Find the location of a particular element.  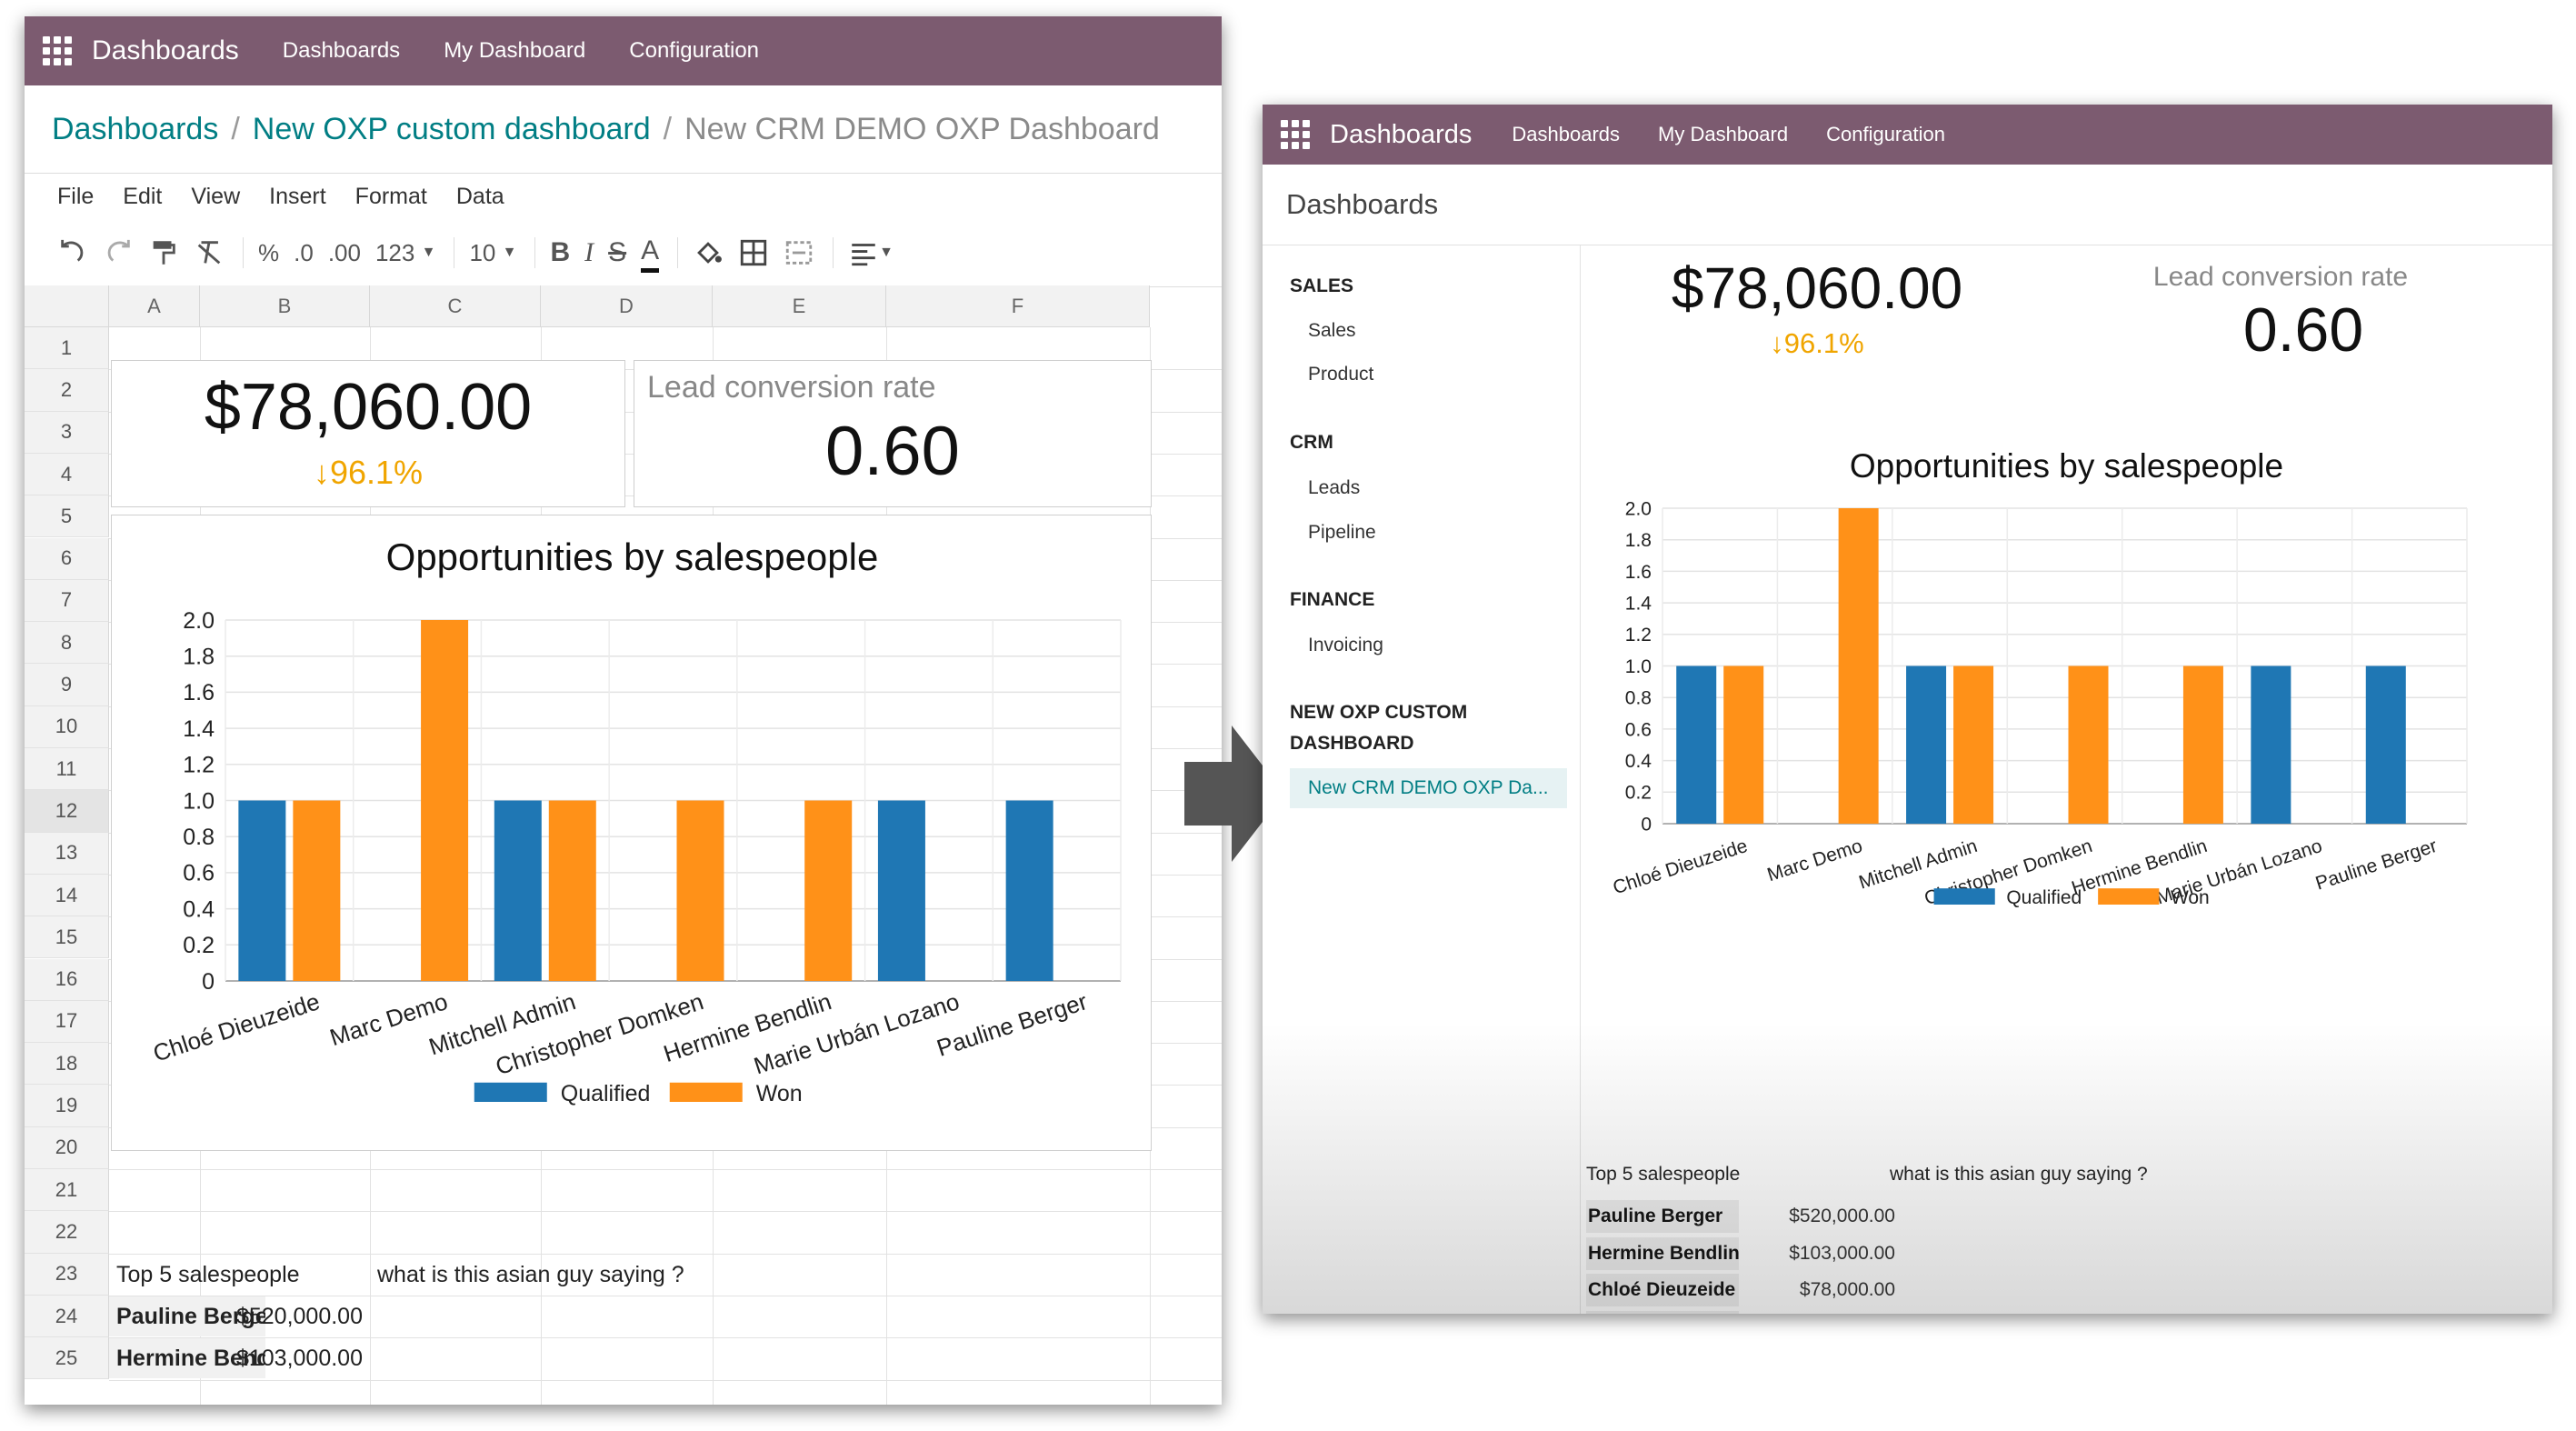

row-header: 4 is located at coordinates (67, 474).